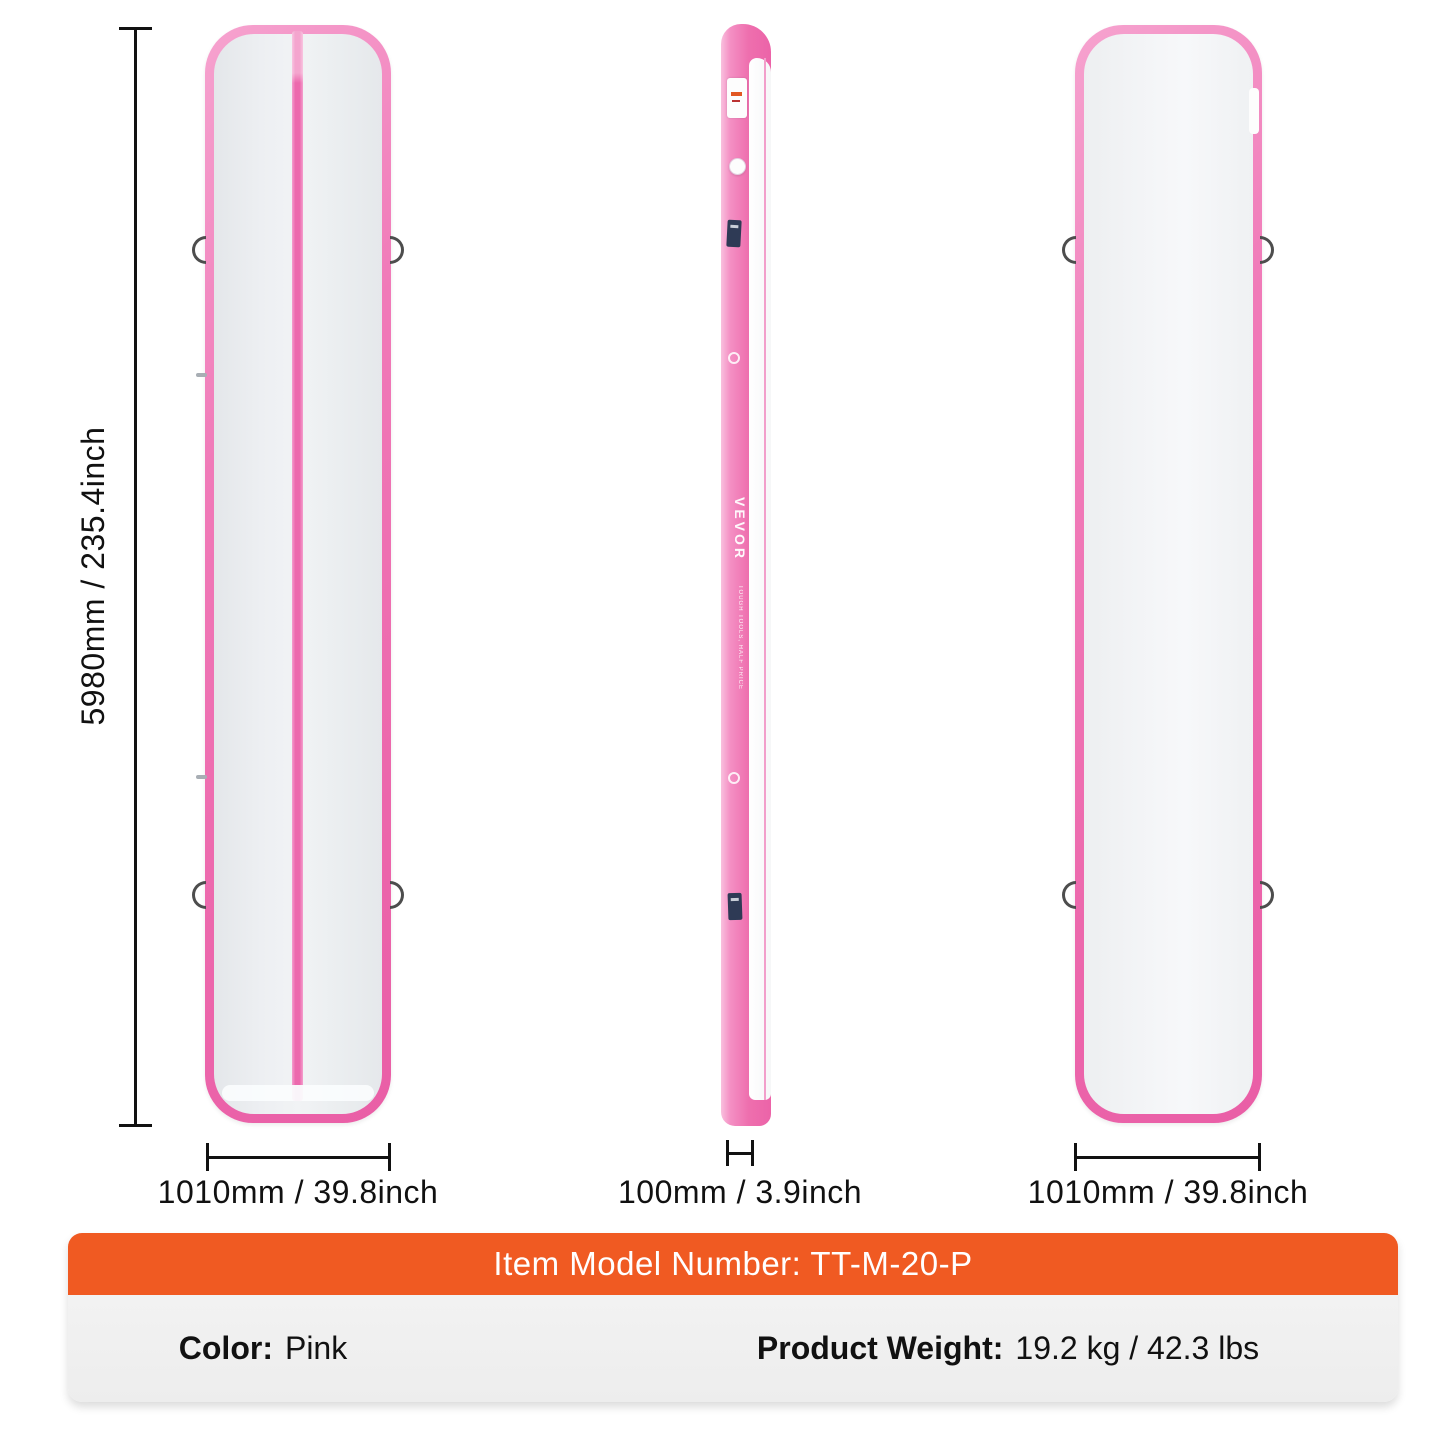 The image size is (1445, 1445). Describe the element at coordinates (298, 1093) in the screenshot. I see `top-view-bottom-highlight` at that location.